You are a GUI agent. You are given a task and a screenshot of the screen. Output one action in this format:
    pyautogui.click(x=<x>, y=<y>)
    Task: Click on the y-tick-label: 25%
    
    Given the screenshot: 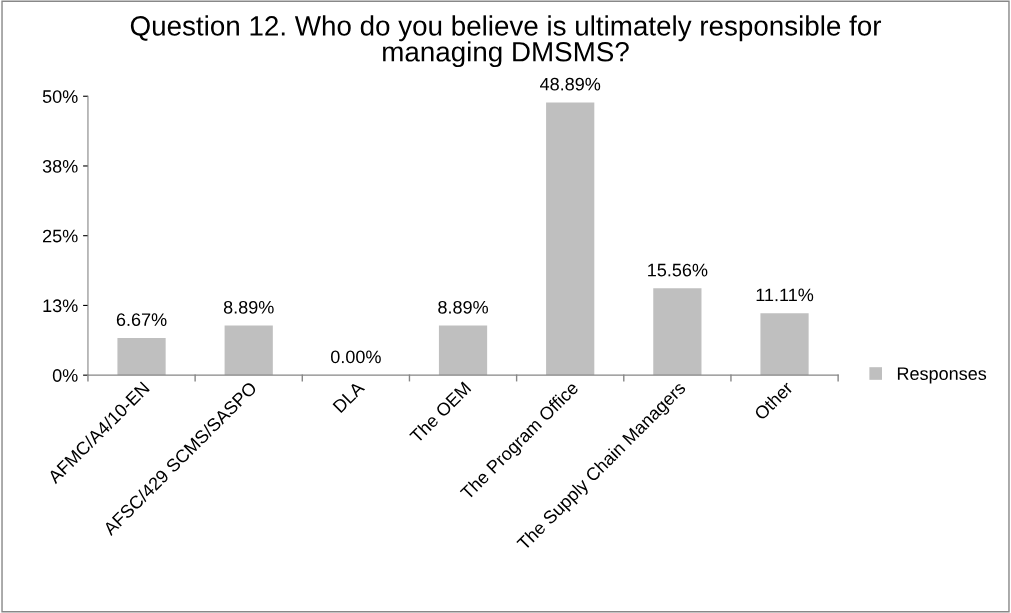 What is the action you would take?
    pyautogui.click(x=60, y=236)
    